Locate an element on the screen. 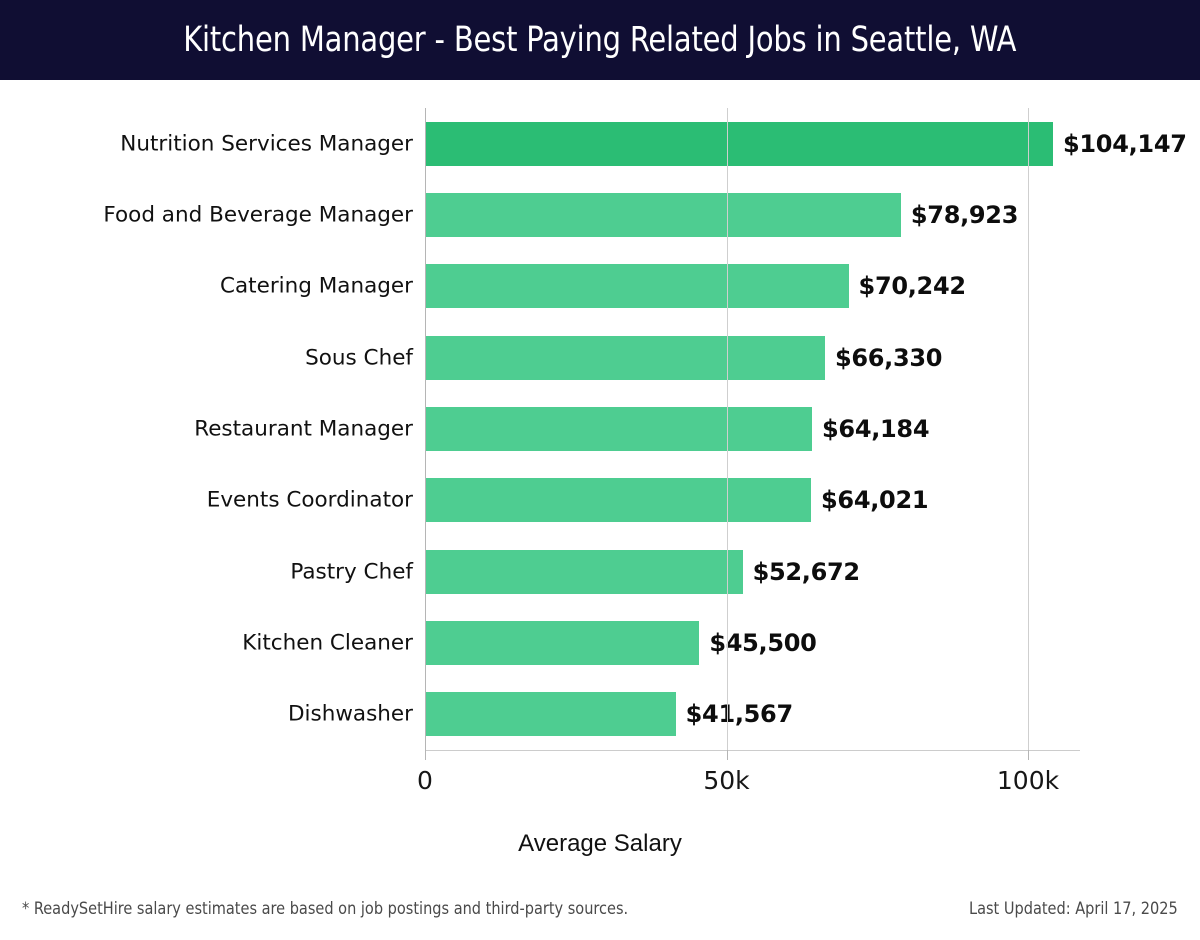 This screenshot has height=940, width=1200. category-label: Nutrition Services Manager is located at coordinates (266, 144).